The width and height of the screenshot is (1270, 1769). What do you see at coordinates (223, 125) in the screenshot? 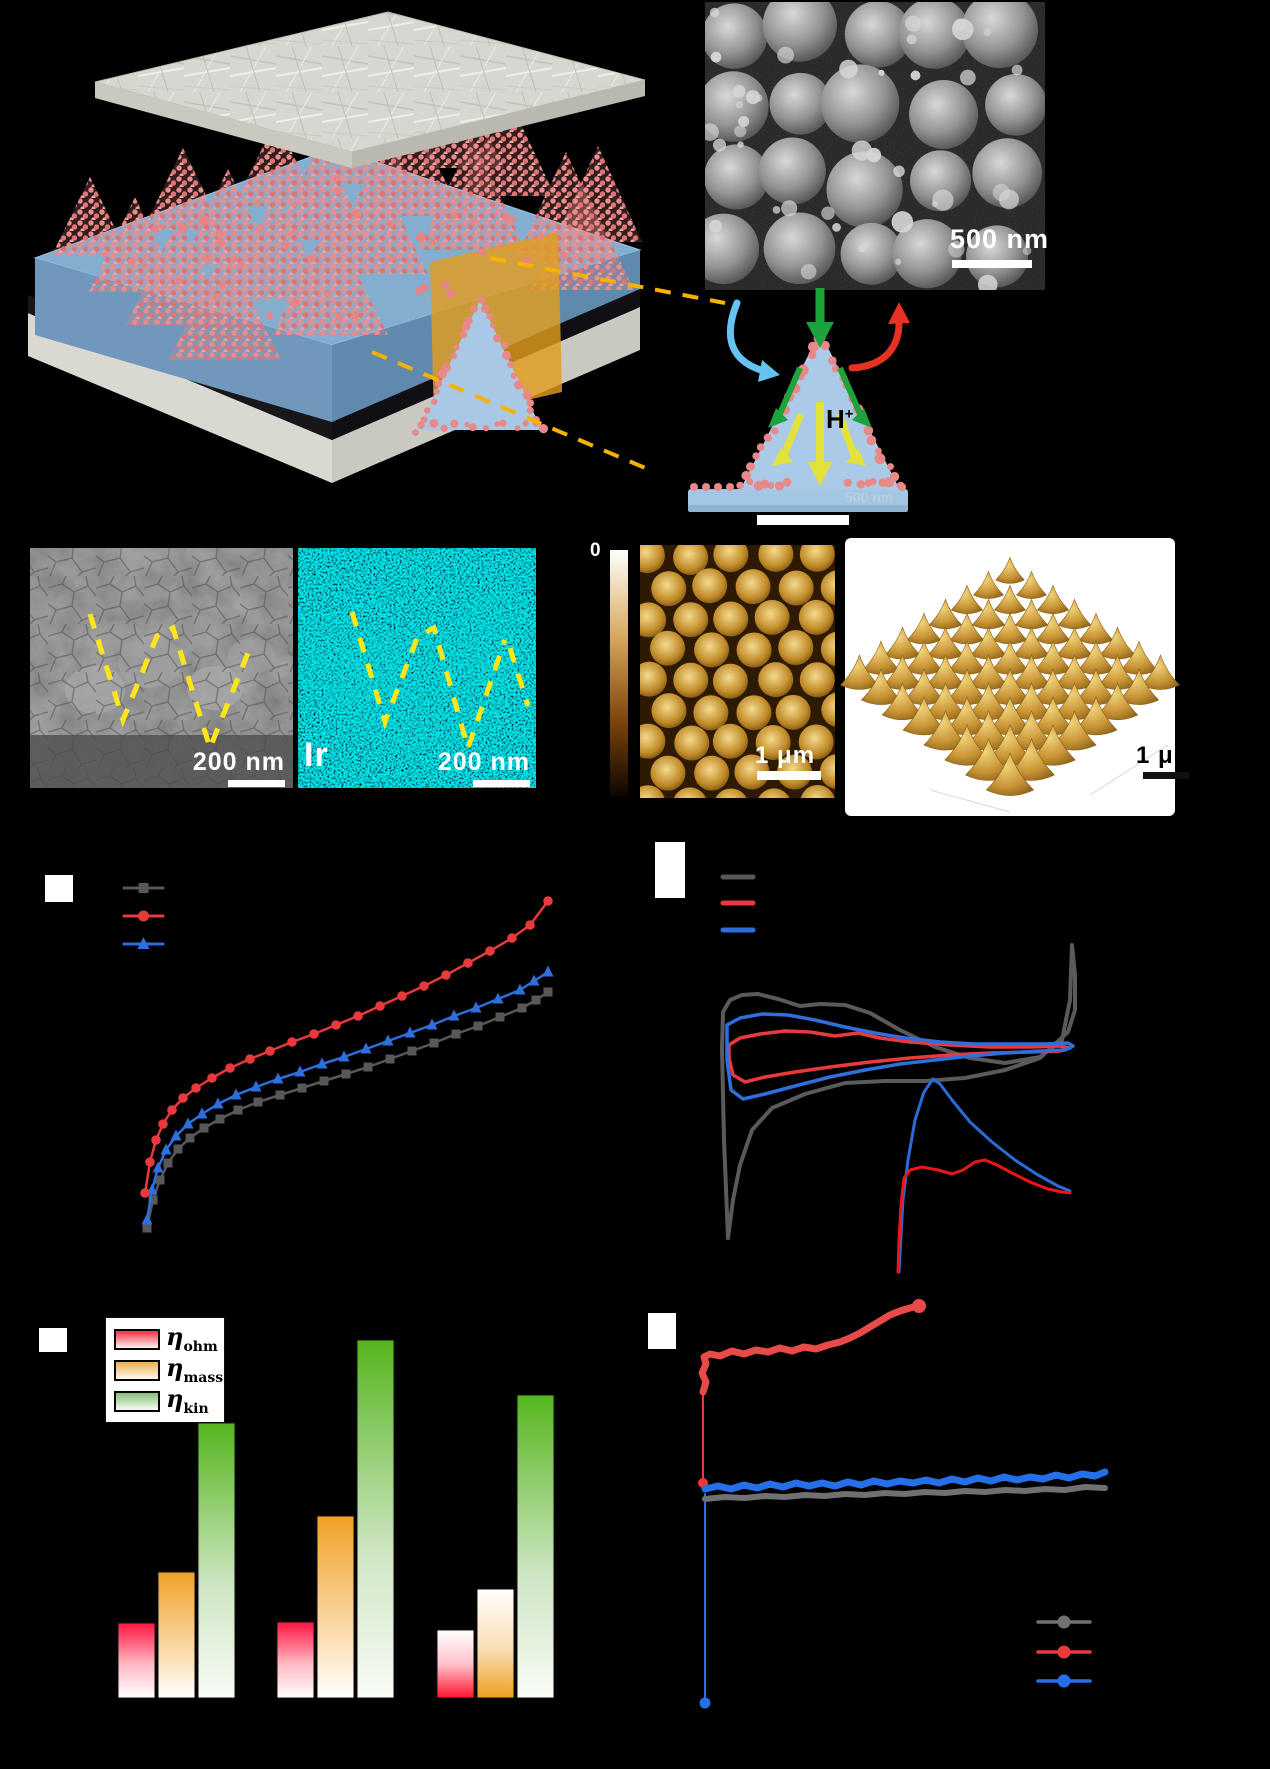
I see `gdl-top-plate-left-edge` at bounding box center [223, 125].